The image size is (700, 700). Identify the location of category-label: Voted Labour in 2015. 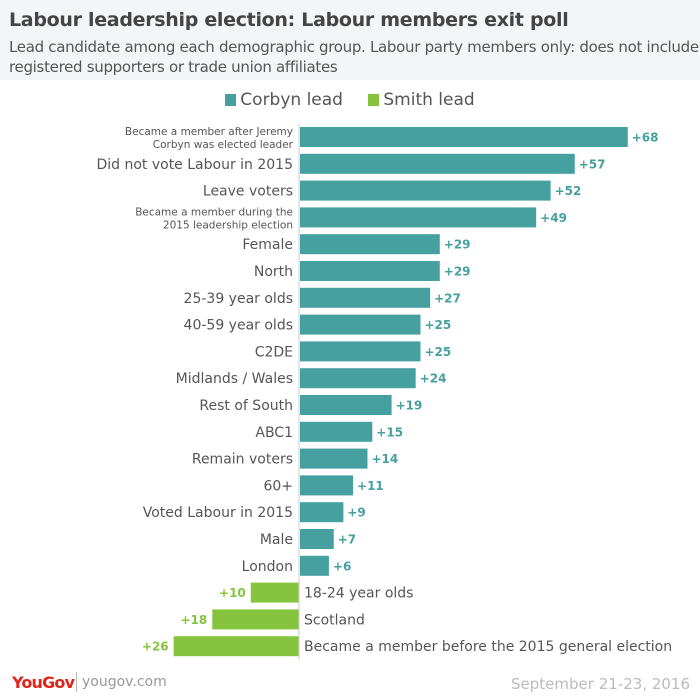
(218, 513).